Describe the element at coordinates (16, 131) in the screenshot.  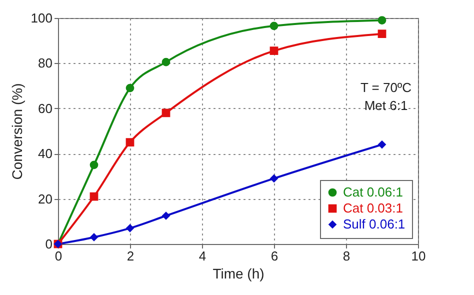
I see `y-axis-title: Conversion (%)` at that location.